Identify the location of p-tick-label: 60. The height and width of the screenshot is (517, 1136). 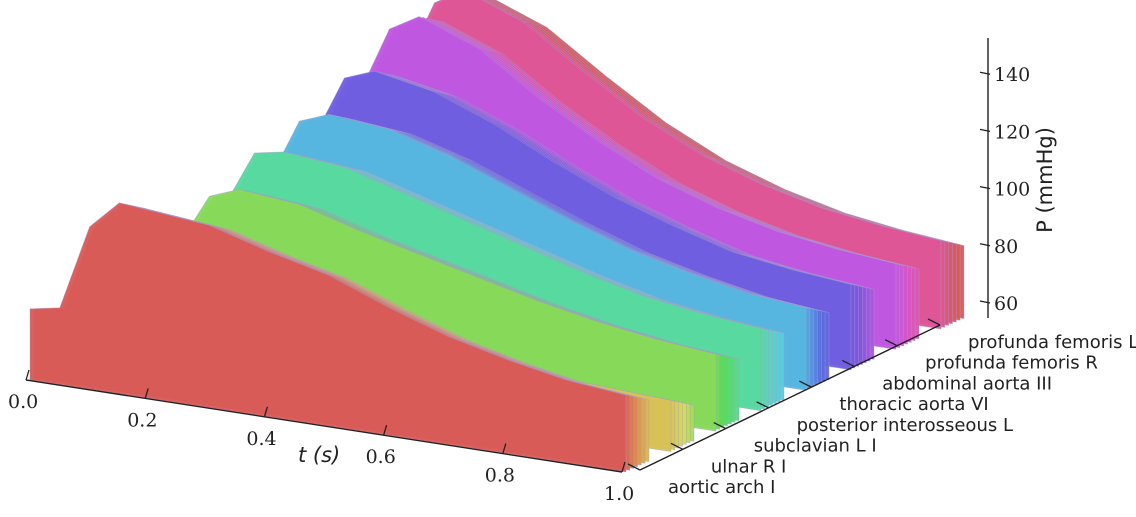
(1006, 304).